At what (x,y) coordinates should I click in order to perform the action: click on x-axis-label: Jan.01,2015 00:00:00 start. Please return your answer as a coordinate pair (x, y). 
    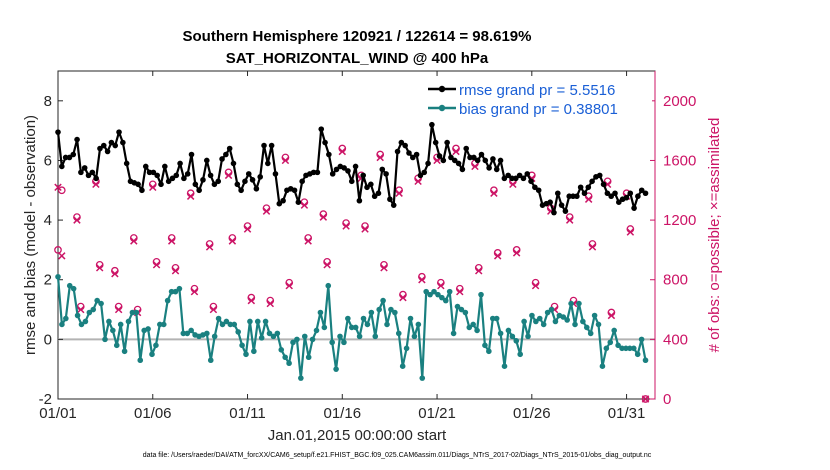
    Looking at the image, I should click on (357, 435).